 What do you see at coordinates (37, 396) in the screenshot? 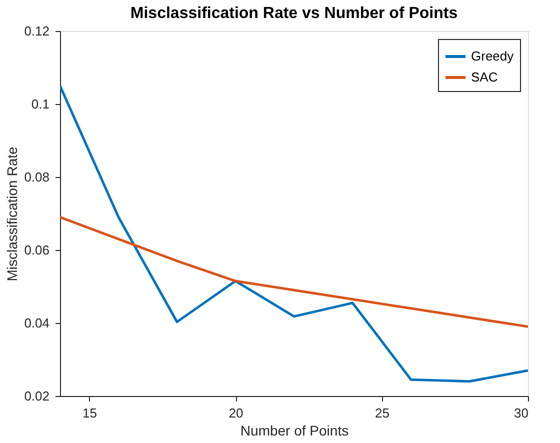
I see `y-tick-label: 0.02` at bounding box center [37, 396].